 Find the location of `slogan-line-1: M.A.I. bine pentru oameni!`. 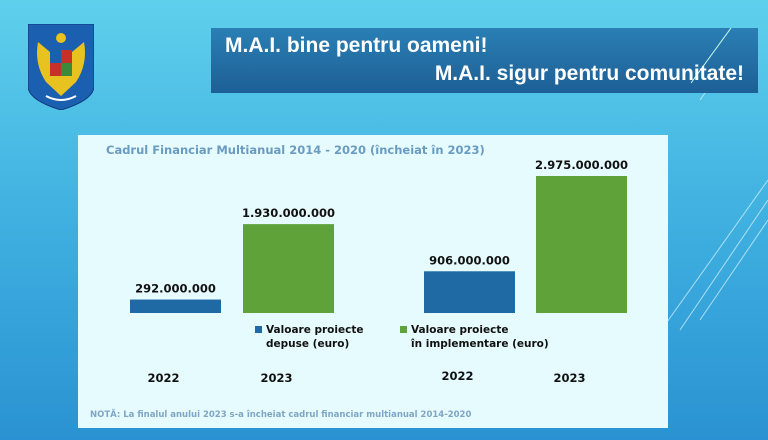

slogan-line-1: M.A.I. bine pentru oameni! is located at coordinates (356, 45).